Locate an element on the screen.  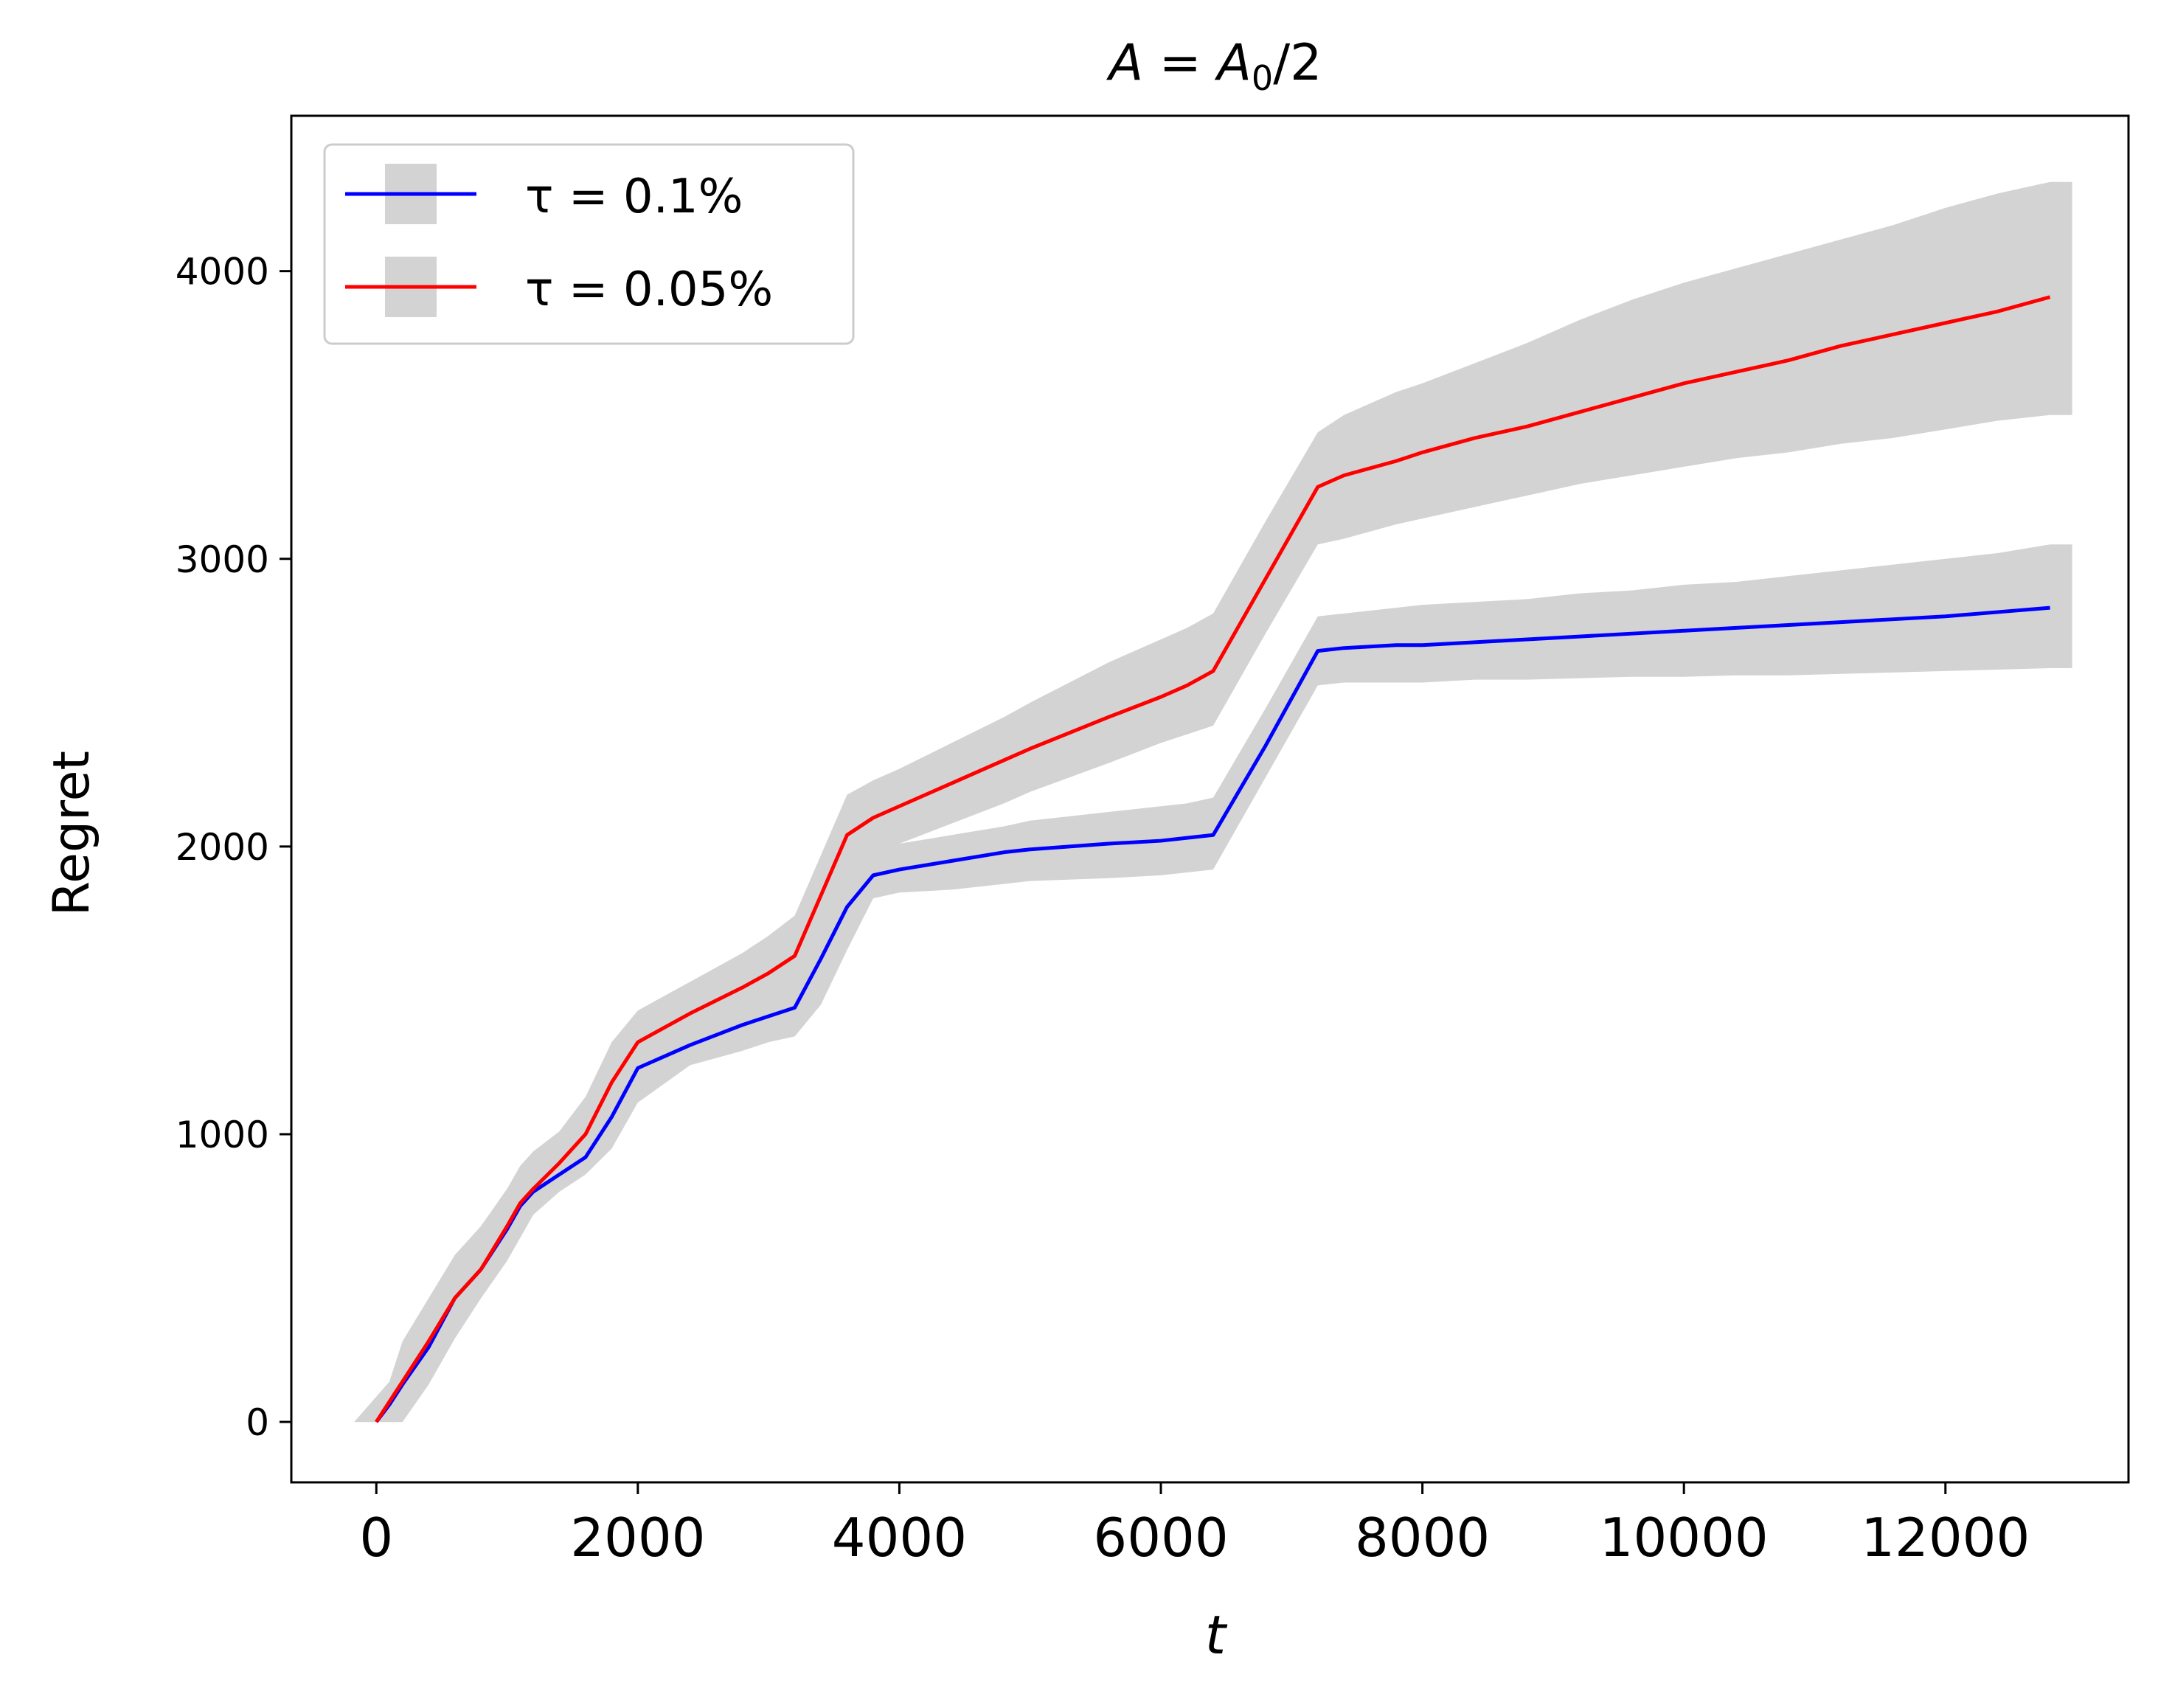
x-axis-label: t is located at coordinates (1216, 1635).